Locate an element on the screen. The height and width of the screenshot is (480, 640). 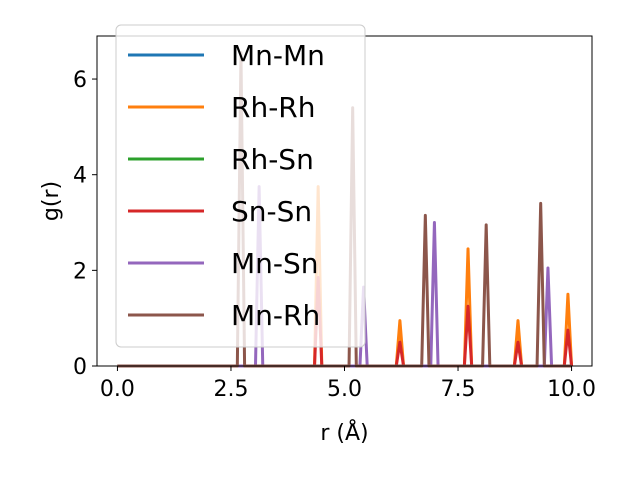
y-axis-ticks: 0 2 4 6 is located at coordinates (85, 224).